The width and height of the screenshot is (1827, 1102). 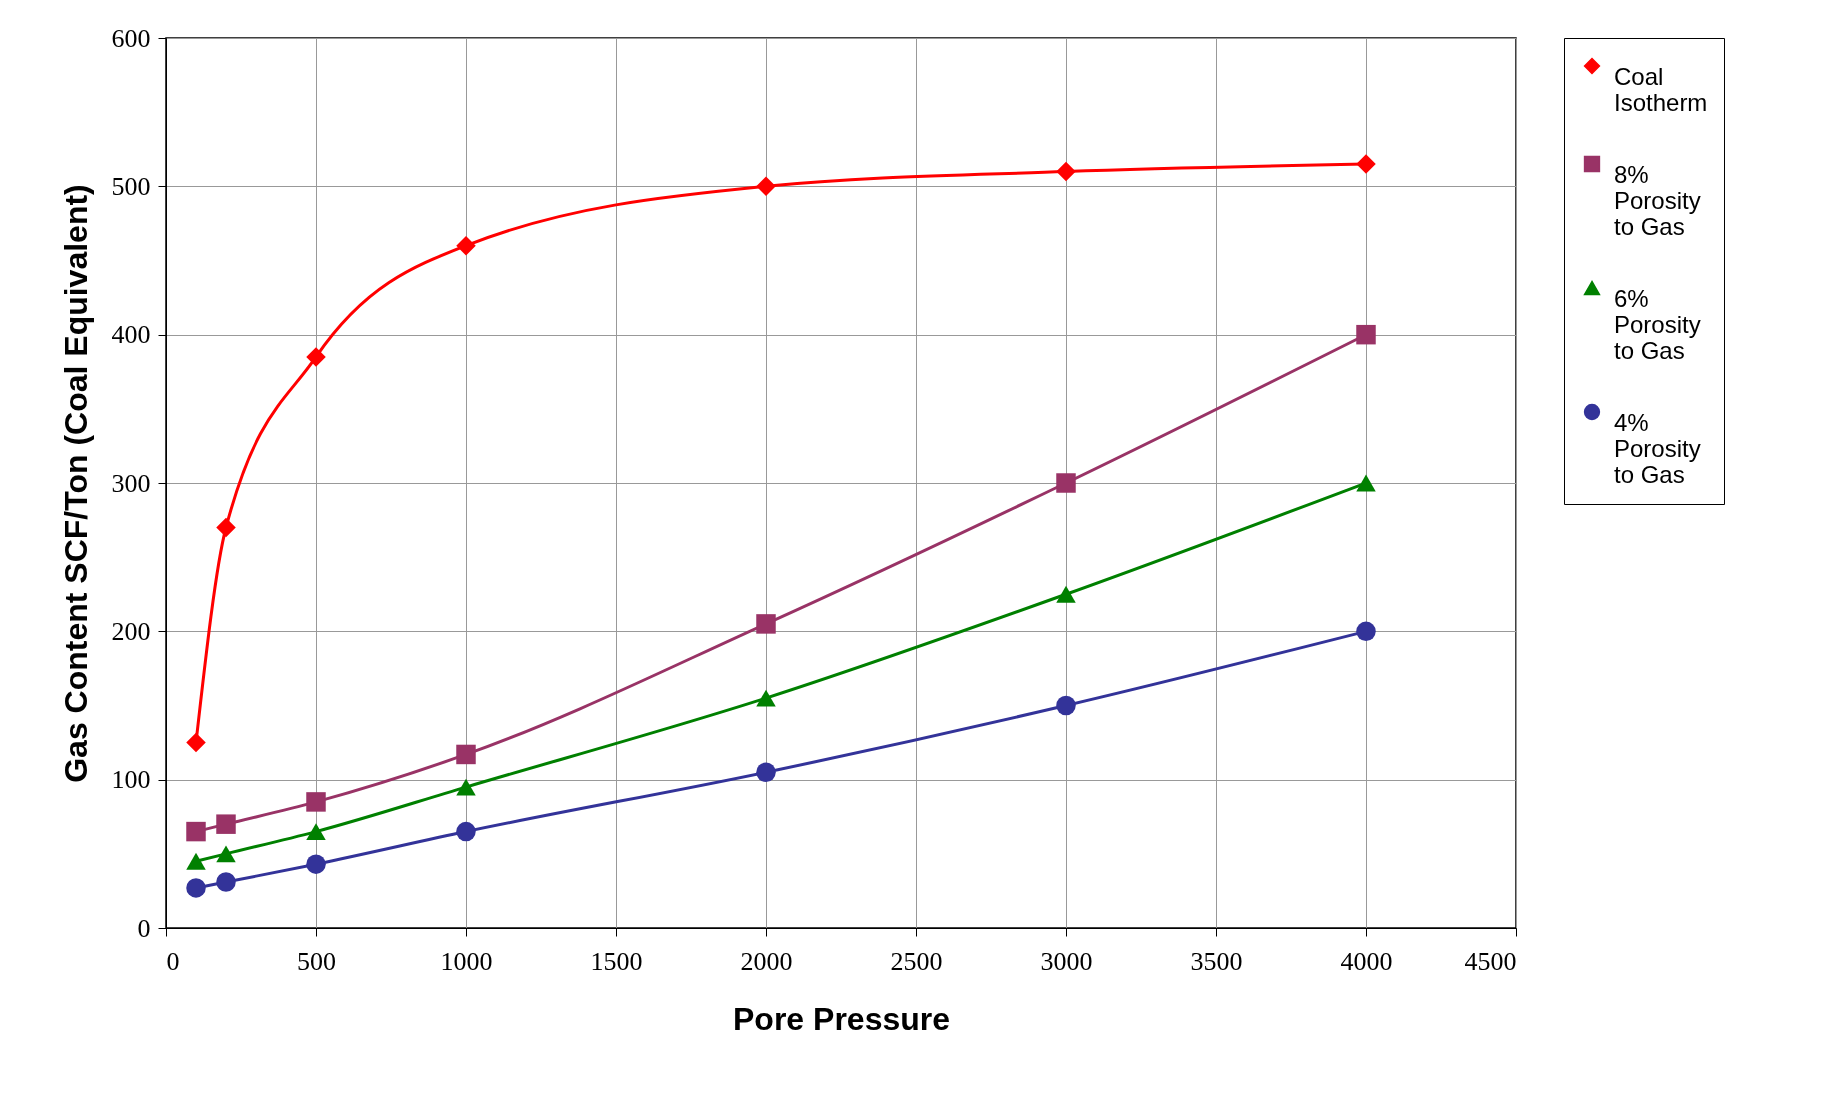 What do you see at coordinates (1066, 961) in the screenshot?
I see `x-tick-label: 3000` at bounding box center [1066, 961].